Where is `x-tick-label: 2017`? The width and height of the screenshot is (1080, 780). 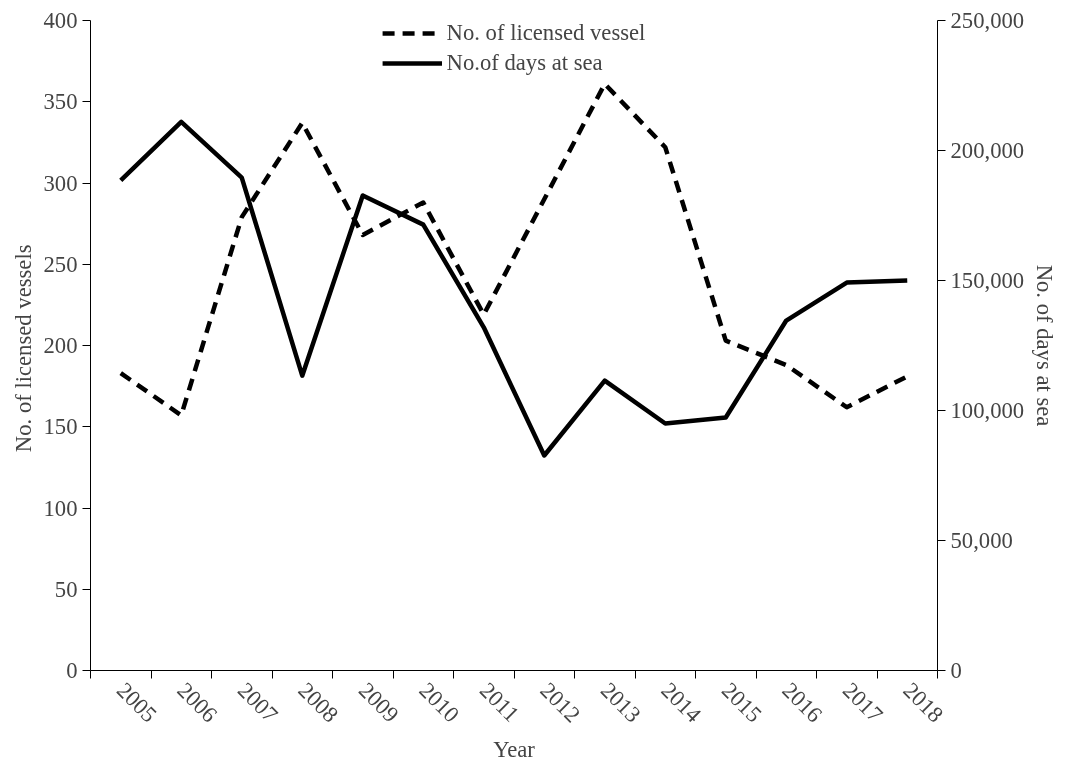
x-tick-label: 2017 is located at coordinates (862, 702).